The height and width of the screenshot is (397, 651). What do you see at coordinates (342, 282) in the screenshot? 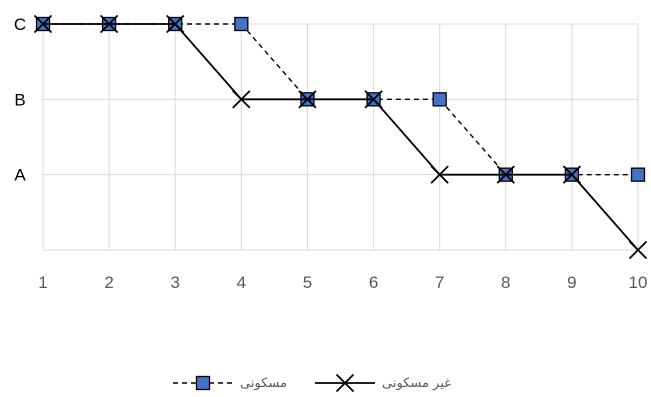
I see `x-axis-tick-labels: 1 2 3 4 5 6 7 8 9 10` at bounding box center [342, 282].